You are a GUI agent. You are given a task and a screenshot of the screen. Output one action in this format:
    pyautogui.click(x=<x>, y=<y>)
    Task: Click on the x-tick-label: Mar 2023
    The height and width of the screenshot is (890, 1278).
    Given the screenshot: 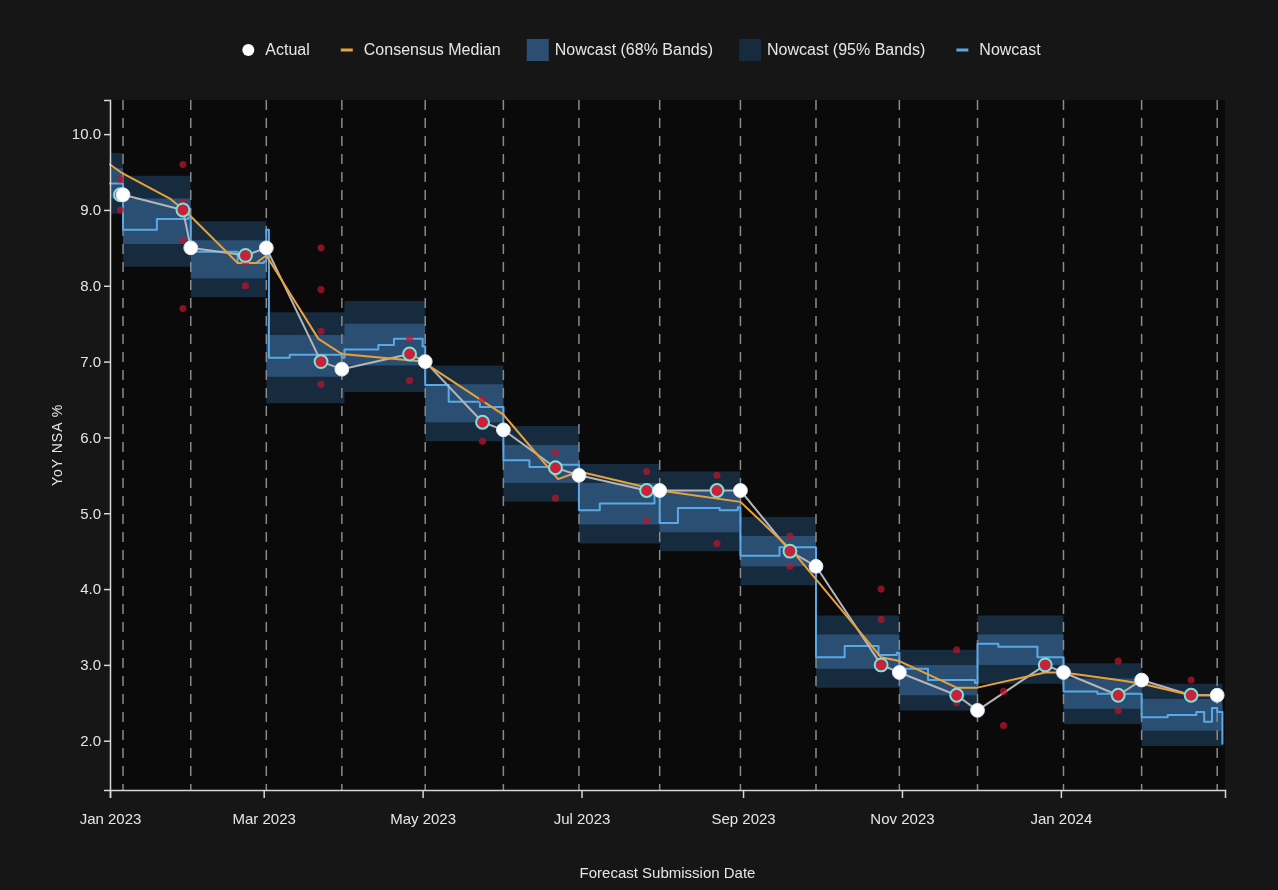 What is the action you would take?
    pyautogui.click(x=264, y=818)
    